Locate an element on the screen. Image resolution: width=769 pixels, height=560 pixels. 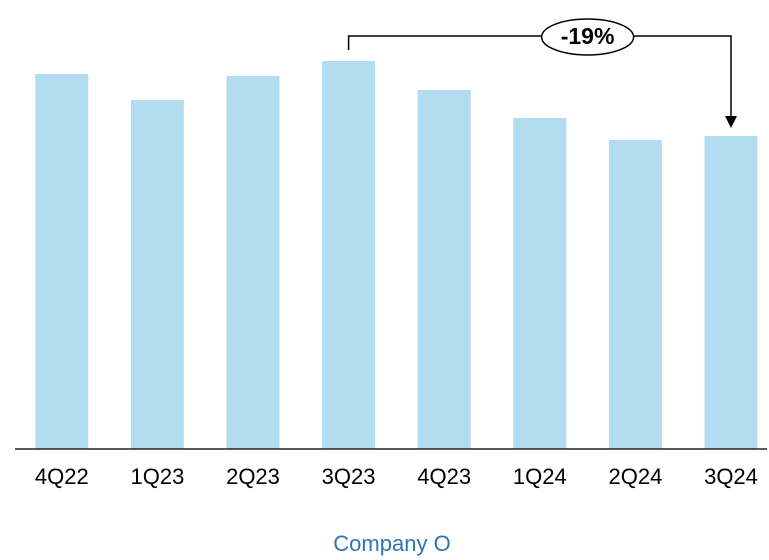
x-tick-label: 4Q22 is located at coordinates (62, 476).